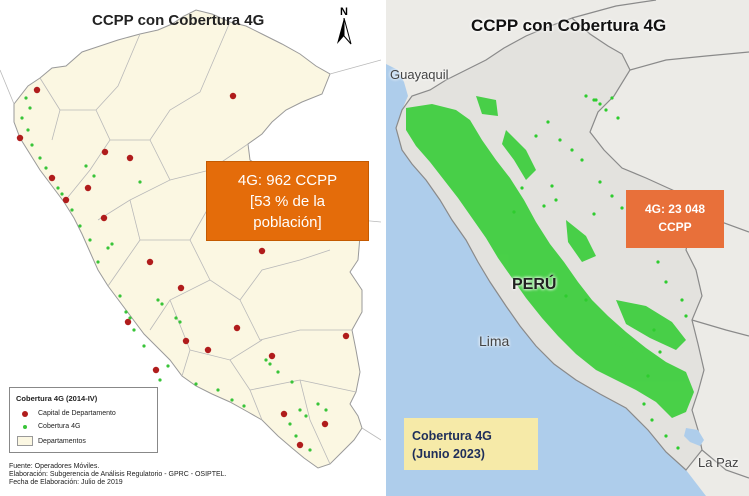  Describe the element at coordinates (25, 441) in the screenshot. I see `area-swatch-icon` at that location.